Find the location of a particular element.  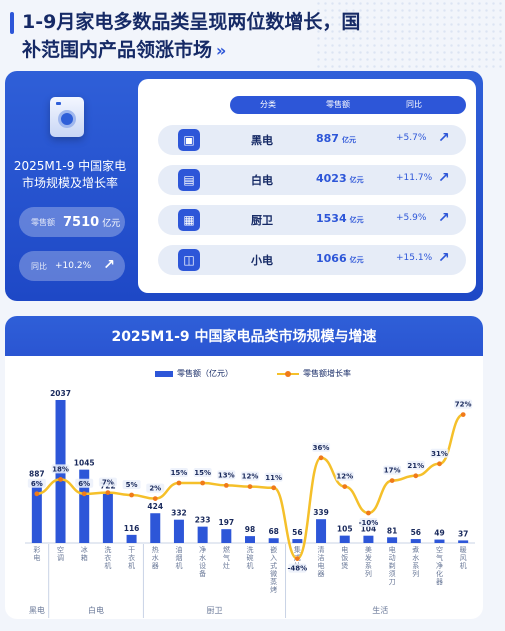

category-label: 空气净化器 is located at coordinates (439, 565).